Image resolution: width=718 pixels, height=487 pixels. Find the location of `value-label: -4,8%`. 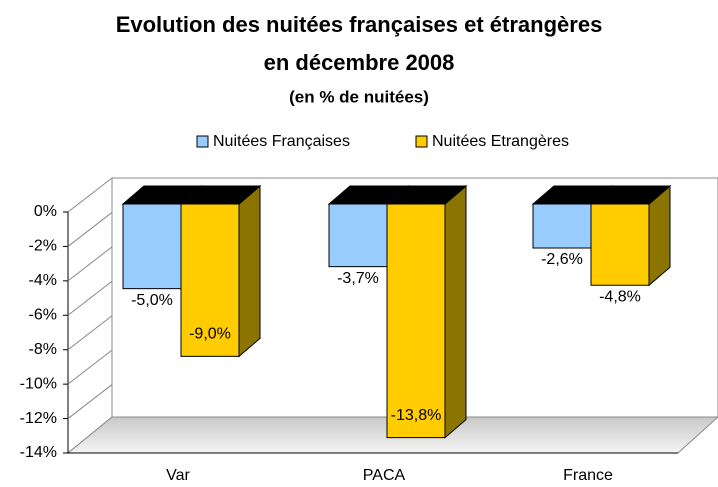

value-label: -4,8% is located at coordinates (620, 296).